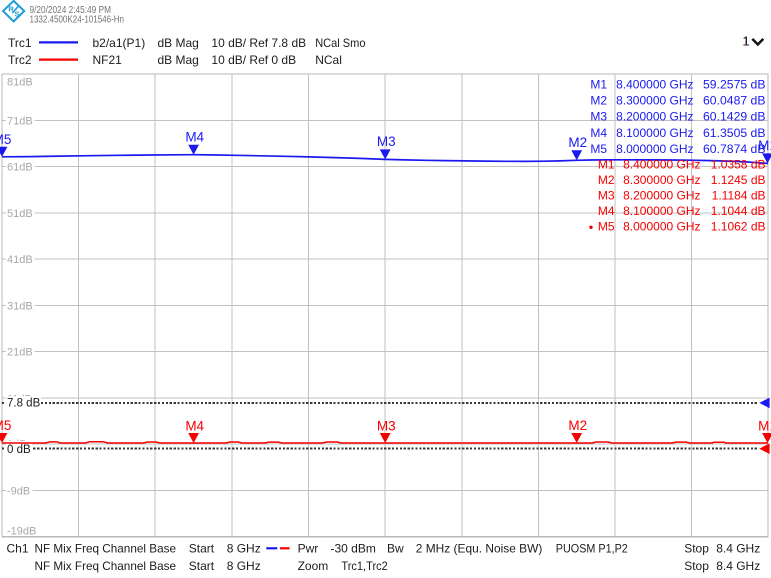 The image size is (771, 578). What do you see at coordinates (592, 549) in the screenshot?
I see `svg-text: PUOSM P1,P2` at bounding box center [592, 549].